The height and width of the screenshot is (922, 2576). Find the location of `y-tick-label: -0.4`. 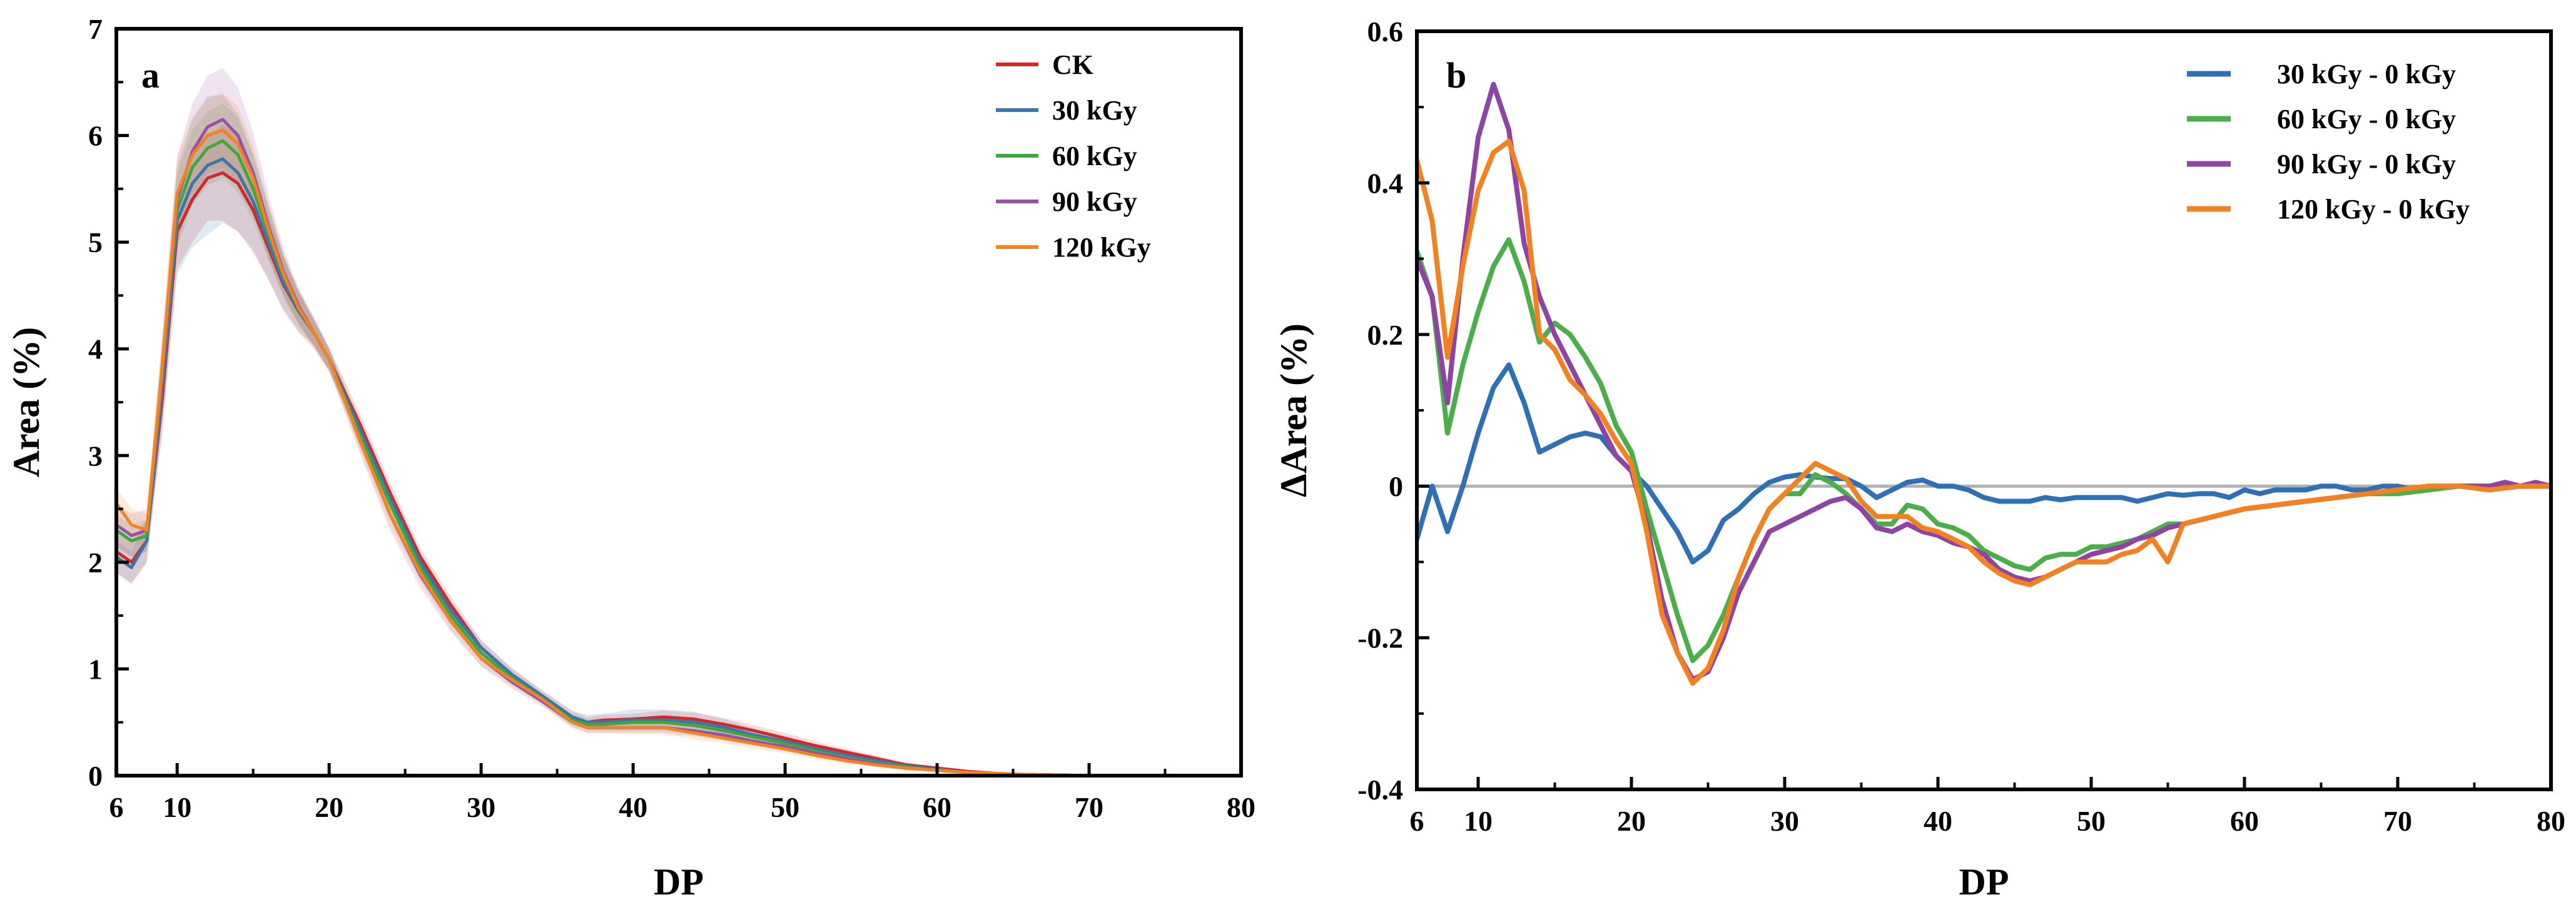

y-tick-label: -0.4 is located at coordinates (1380, 790).